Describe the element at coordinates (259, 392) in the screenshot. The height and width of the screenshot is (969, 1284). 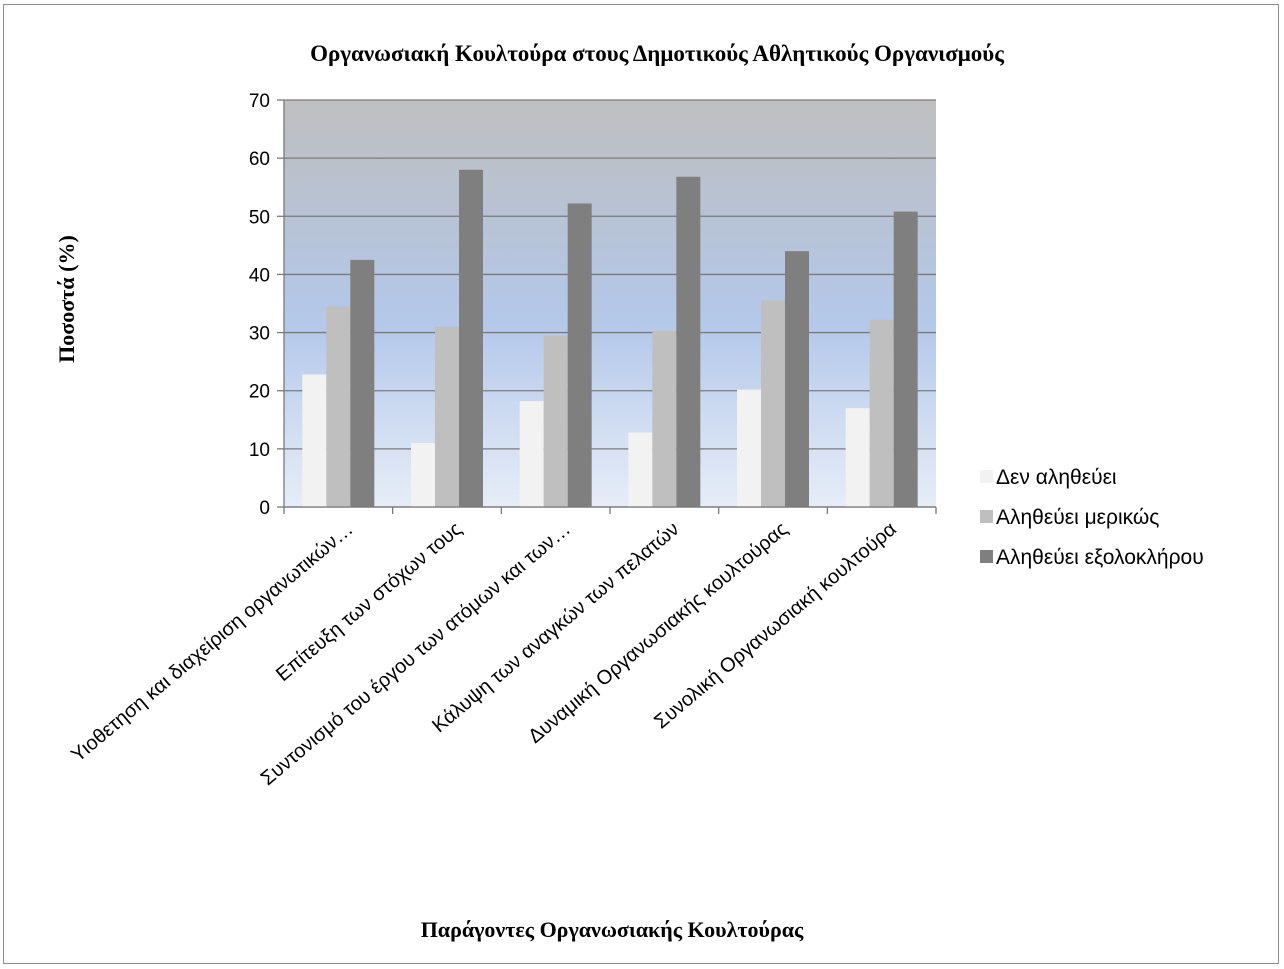
I see `y-tick-label: 20` at that location.